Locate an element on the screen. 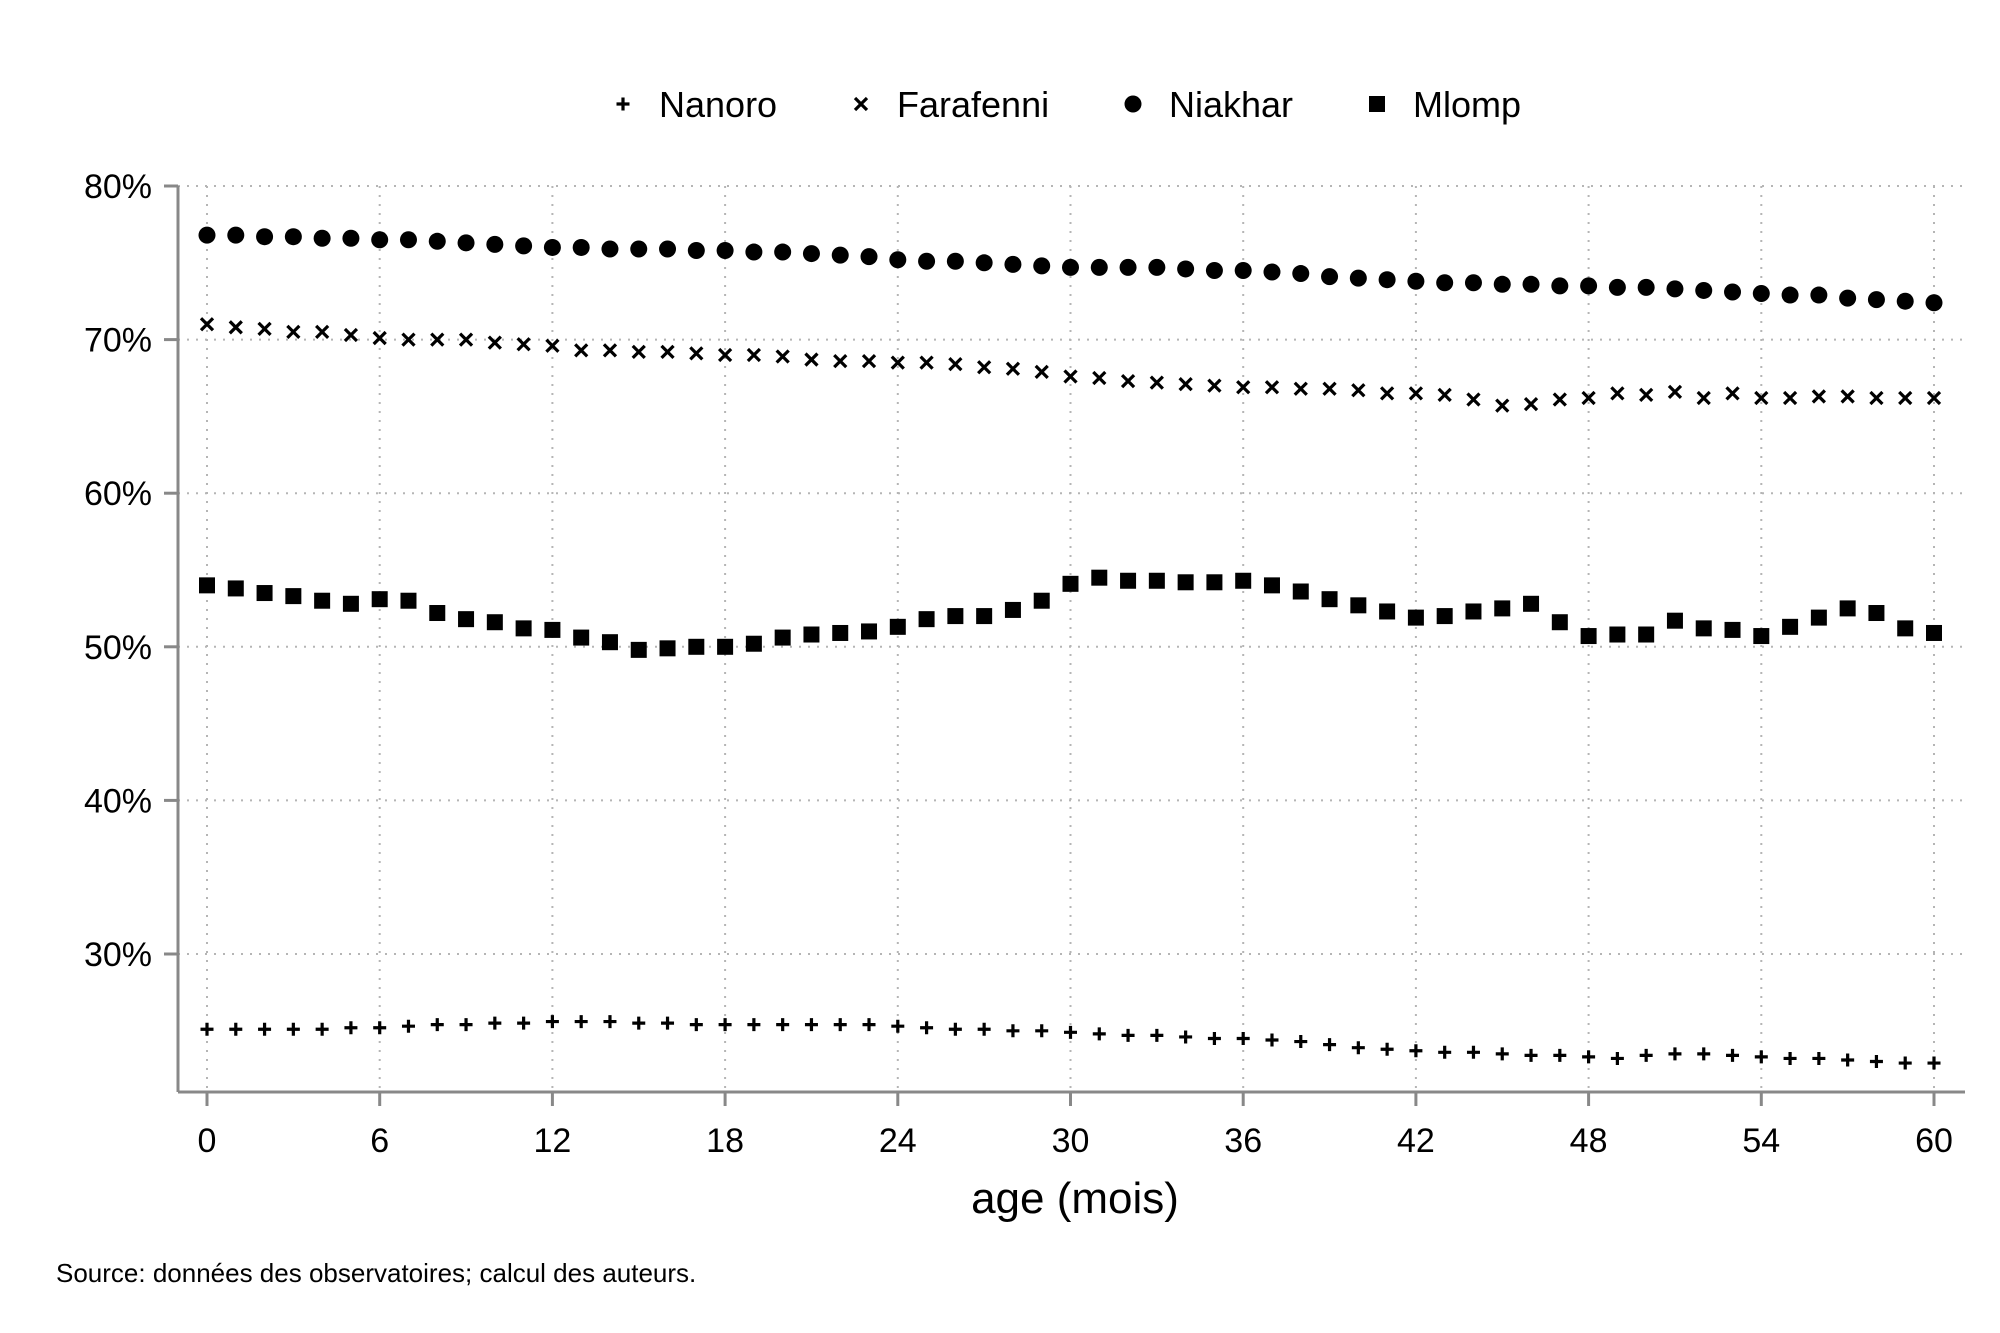  series-mlomp is located at coordinates (1070, 613).